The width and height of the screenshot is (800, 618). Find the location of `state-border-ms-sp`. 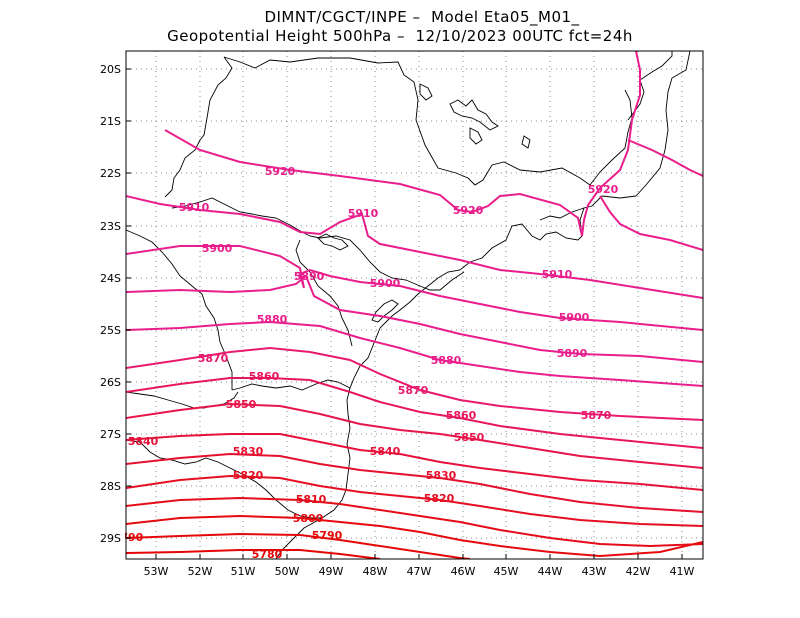

state-border-ms-sp is located at coordinates (198, 127).